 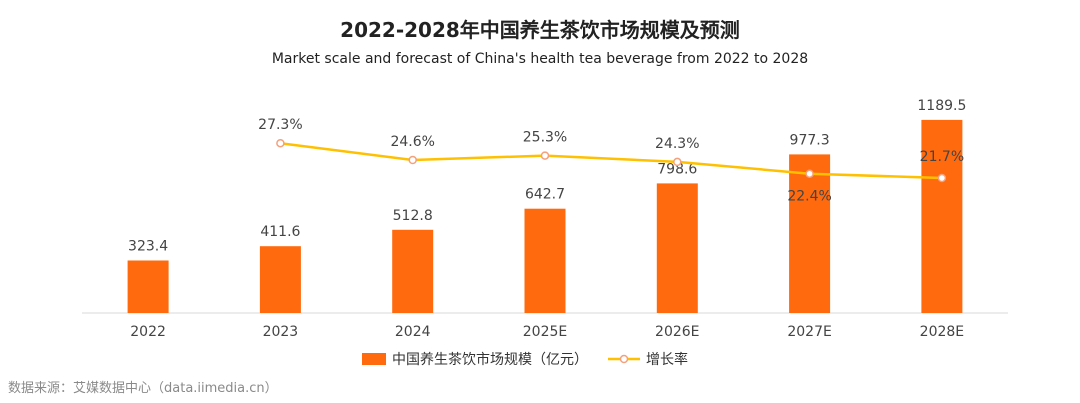 I want to click on growth-point-2028E, so click(x=942, y=178).